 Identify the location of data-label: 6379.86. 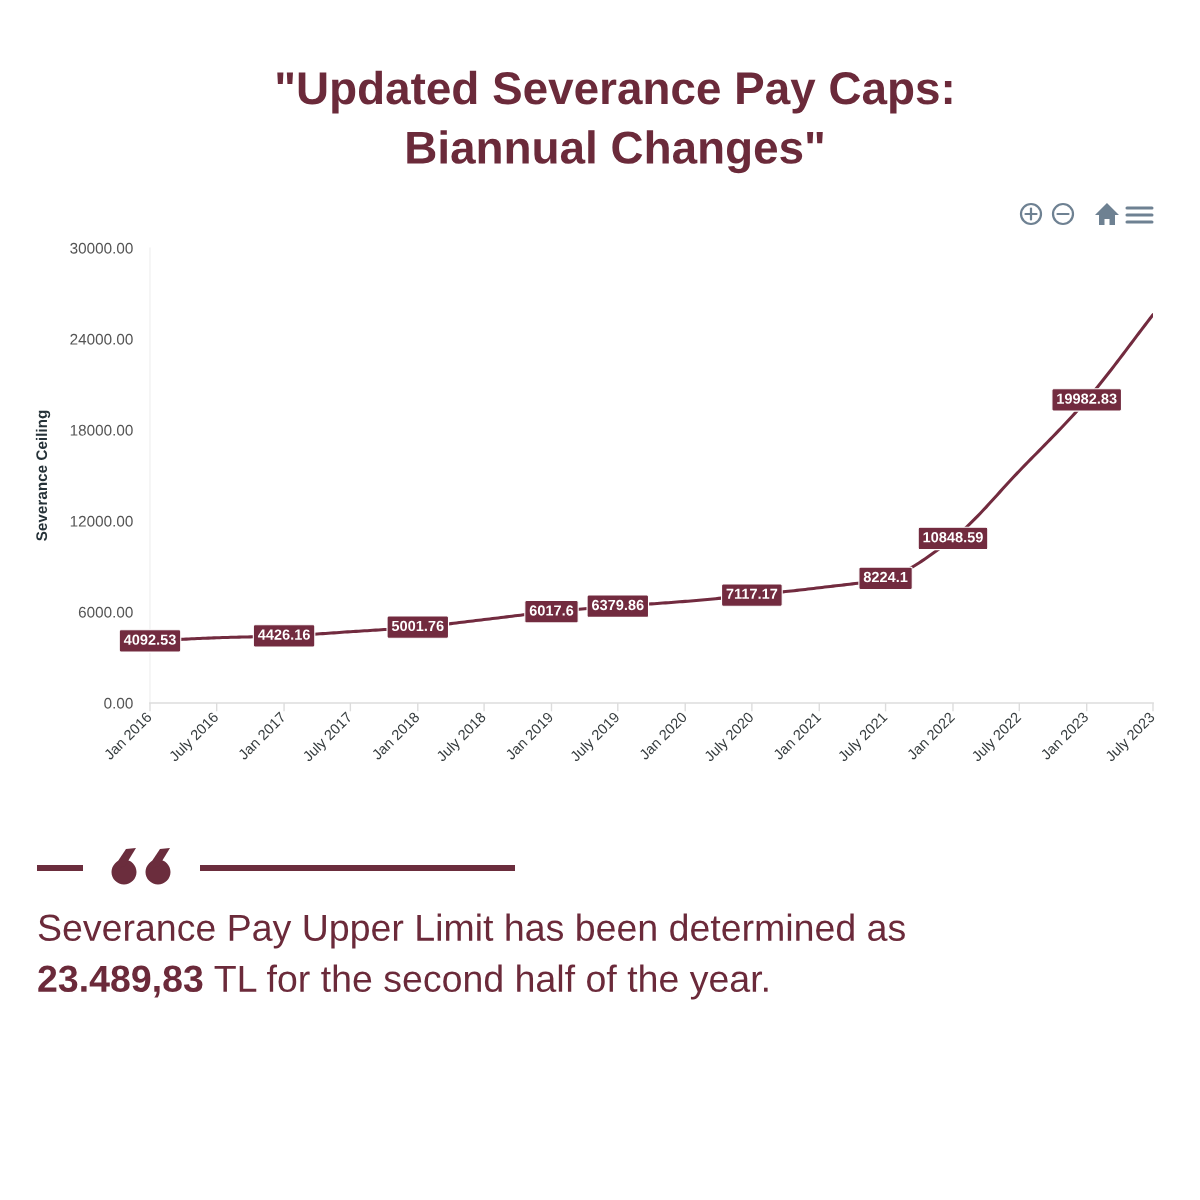
(617, 605).